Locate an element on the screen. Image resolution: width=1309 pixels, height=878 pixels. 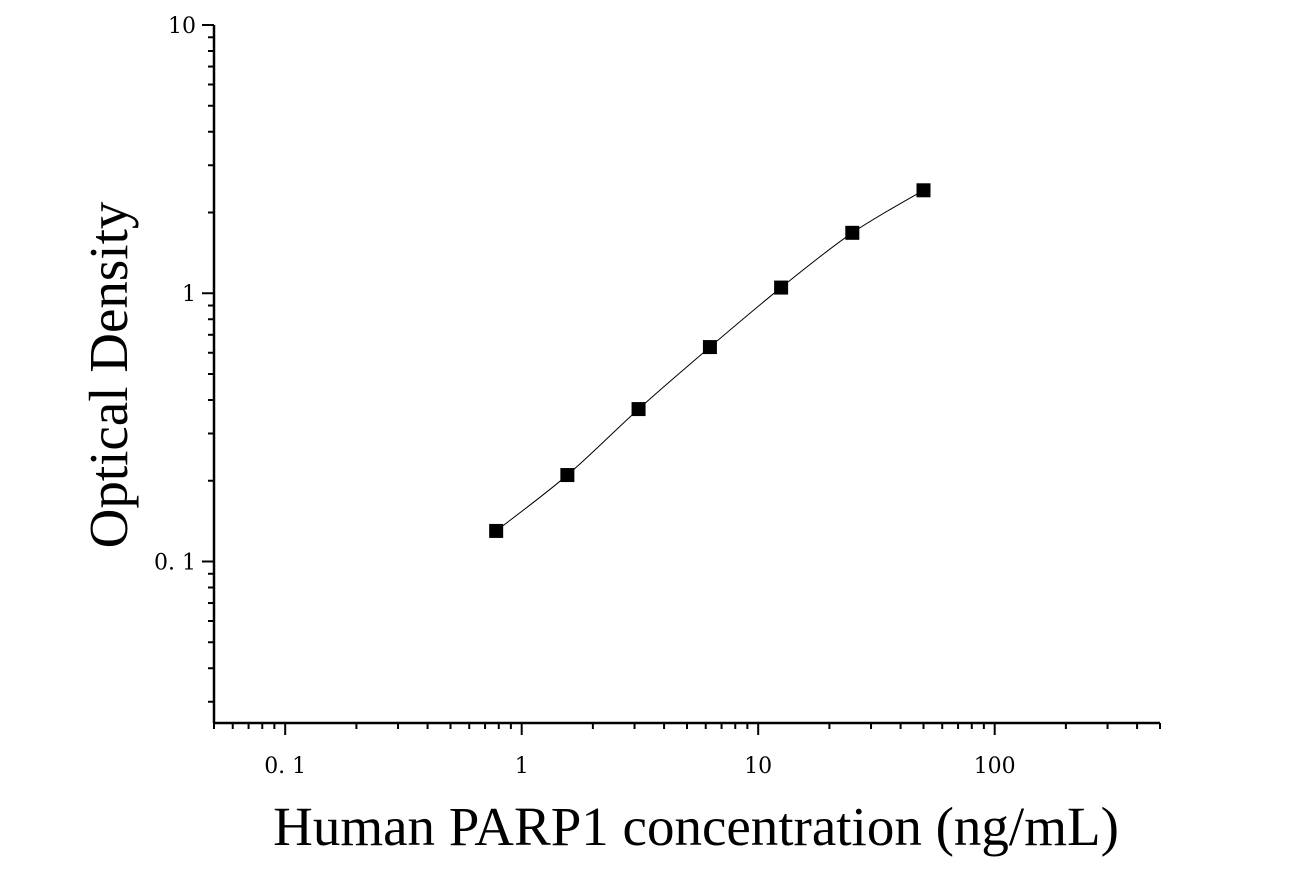
x-tick-labels: 0. 1 1 10 100 is located at coordinates (639, 766).